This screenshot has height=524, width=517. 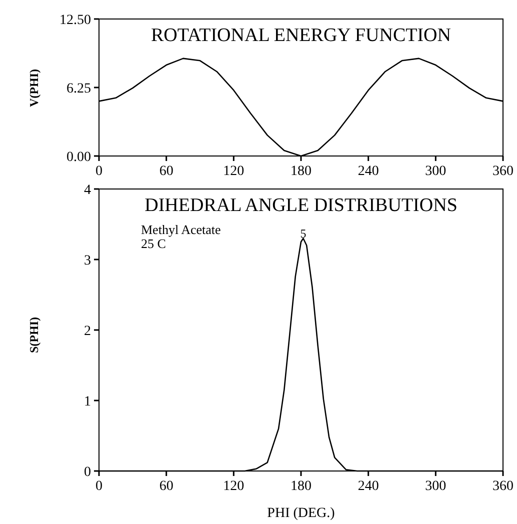 What do you see at coordinates (87, 472) in the screenshot?
I see `y-tick-label: 0` at bounding box center [87, 472].